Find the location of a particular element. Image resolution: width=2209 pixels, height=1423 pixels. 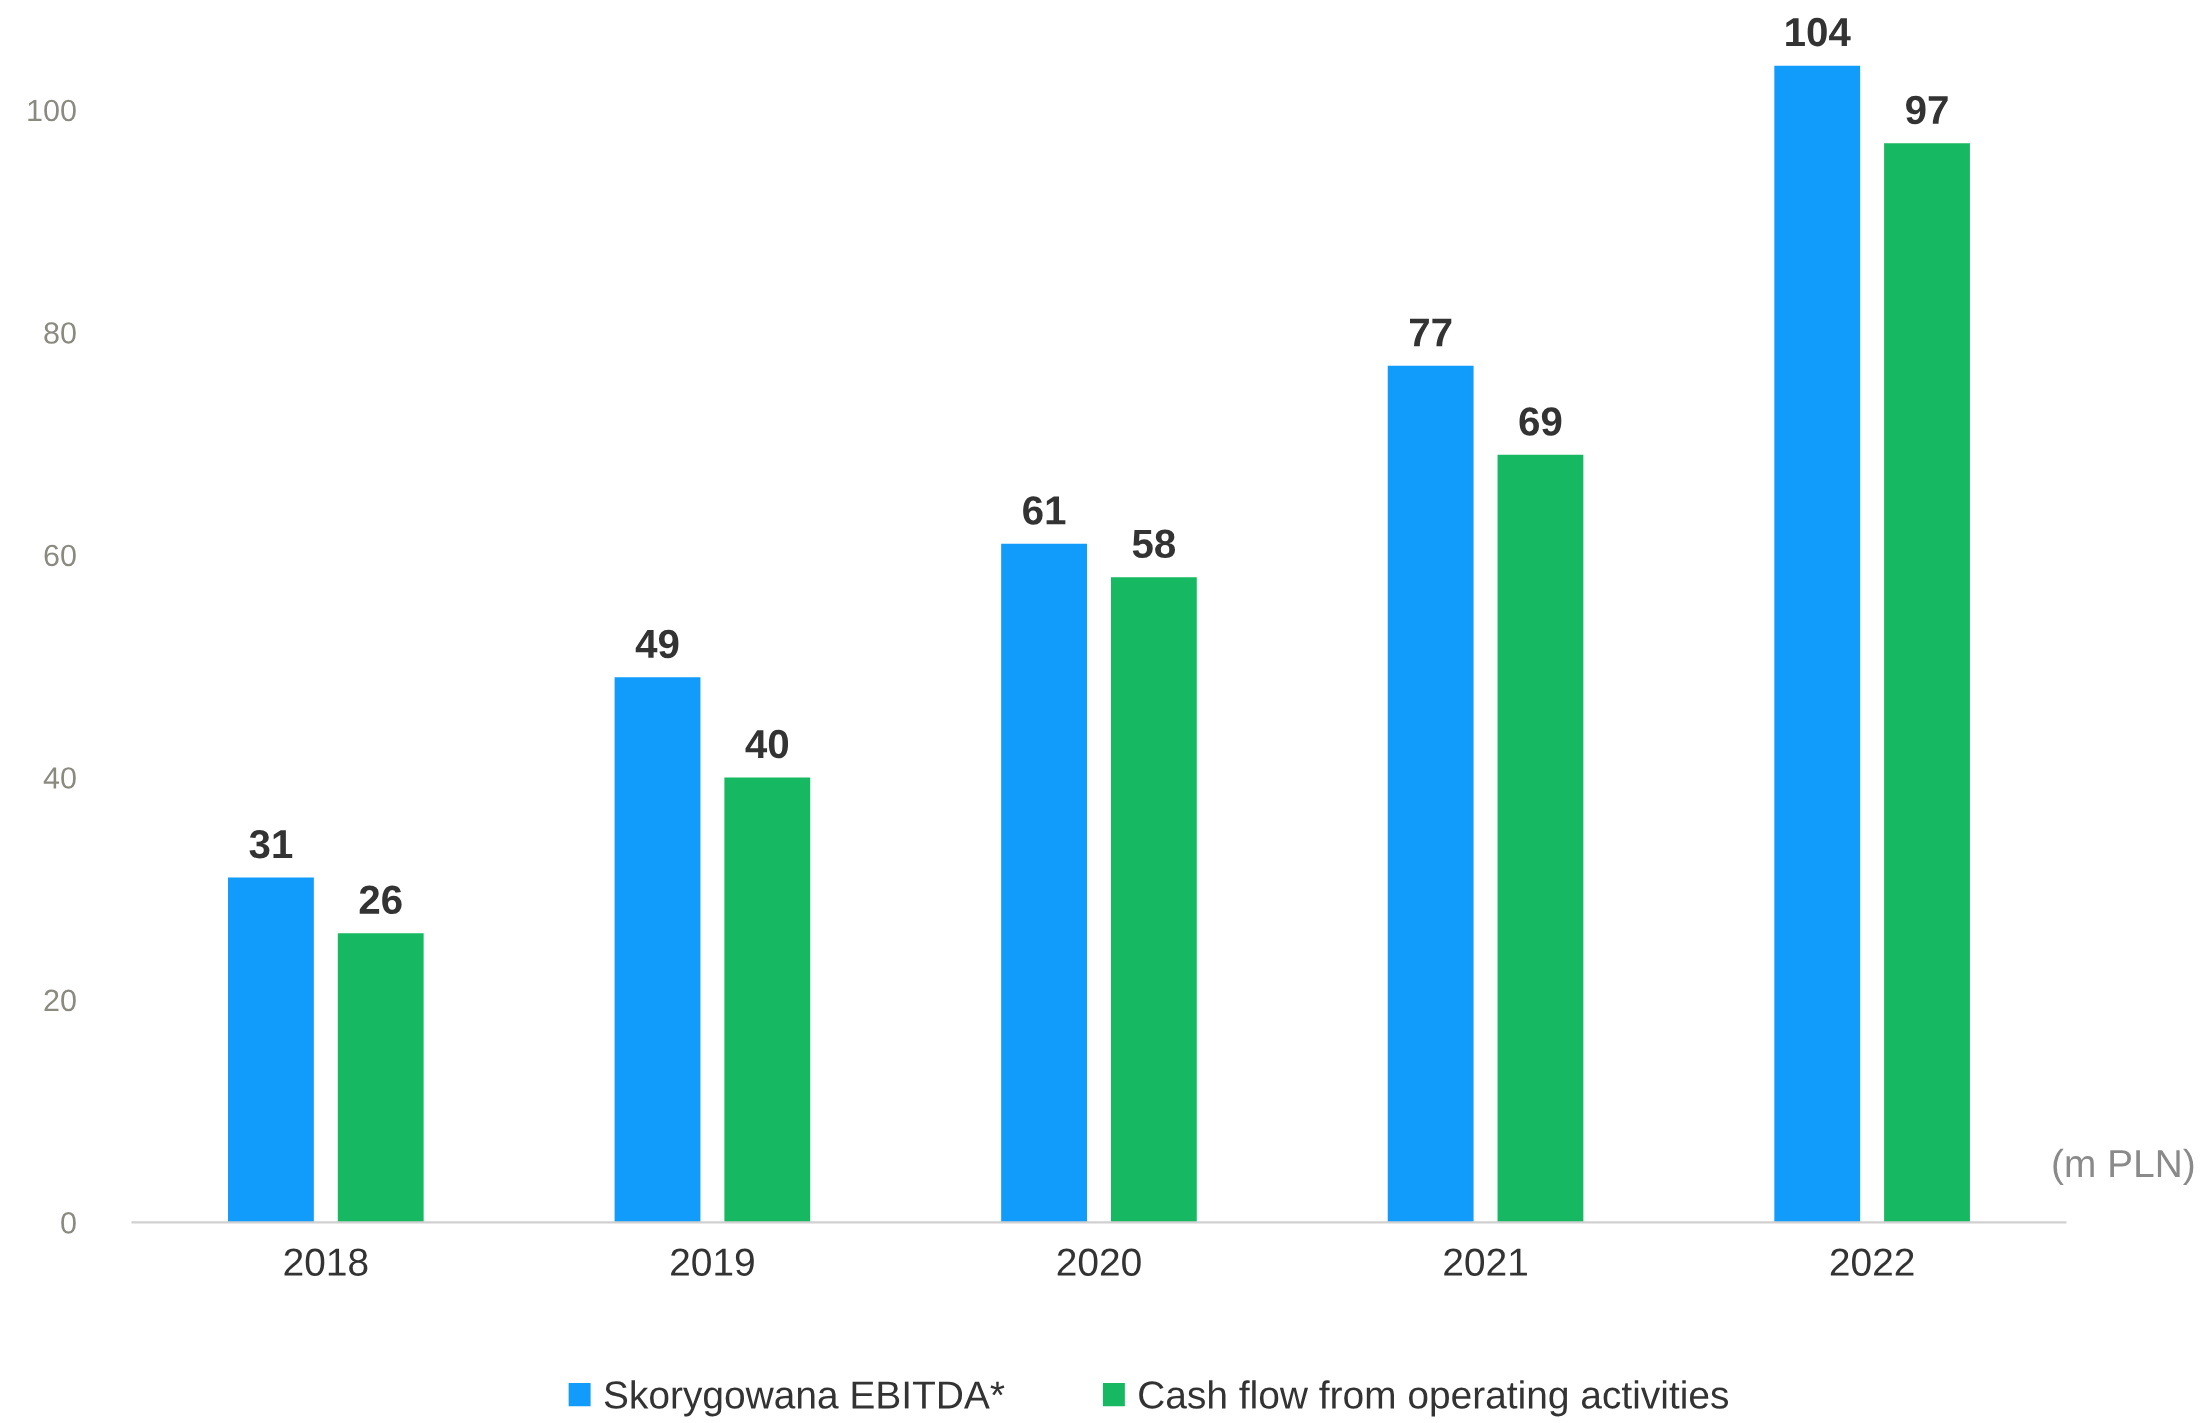

x-tick-label: 2019 is located at coordinates (712, 1262).